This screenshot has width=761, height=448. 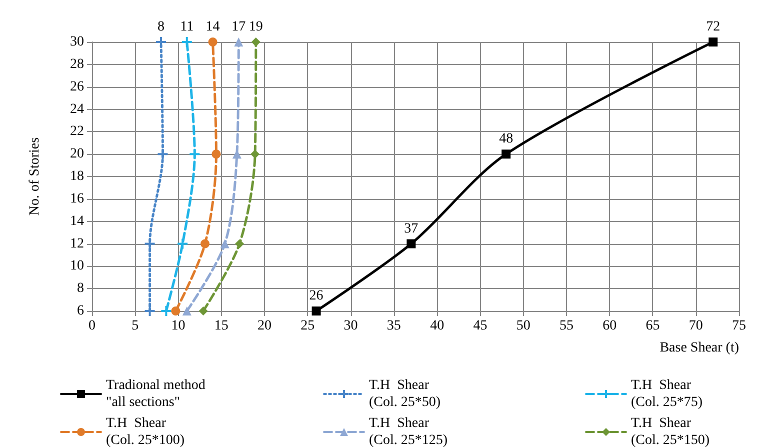 I want to click on legend-label: T.H Shear (Col. 25*75), so click(x=667, y=394).